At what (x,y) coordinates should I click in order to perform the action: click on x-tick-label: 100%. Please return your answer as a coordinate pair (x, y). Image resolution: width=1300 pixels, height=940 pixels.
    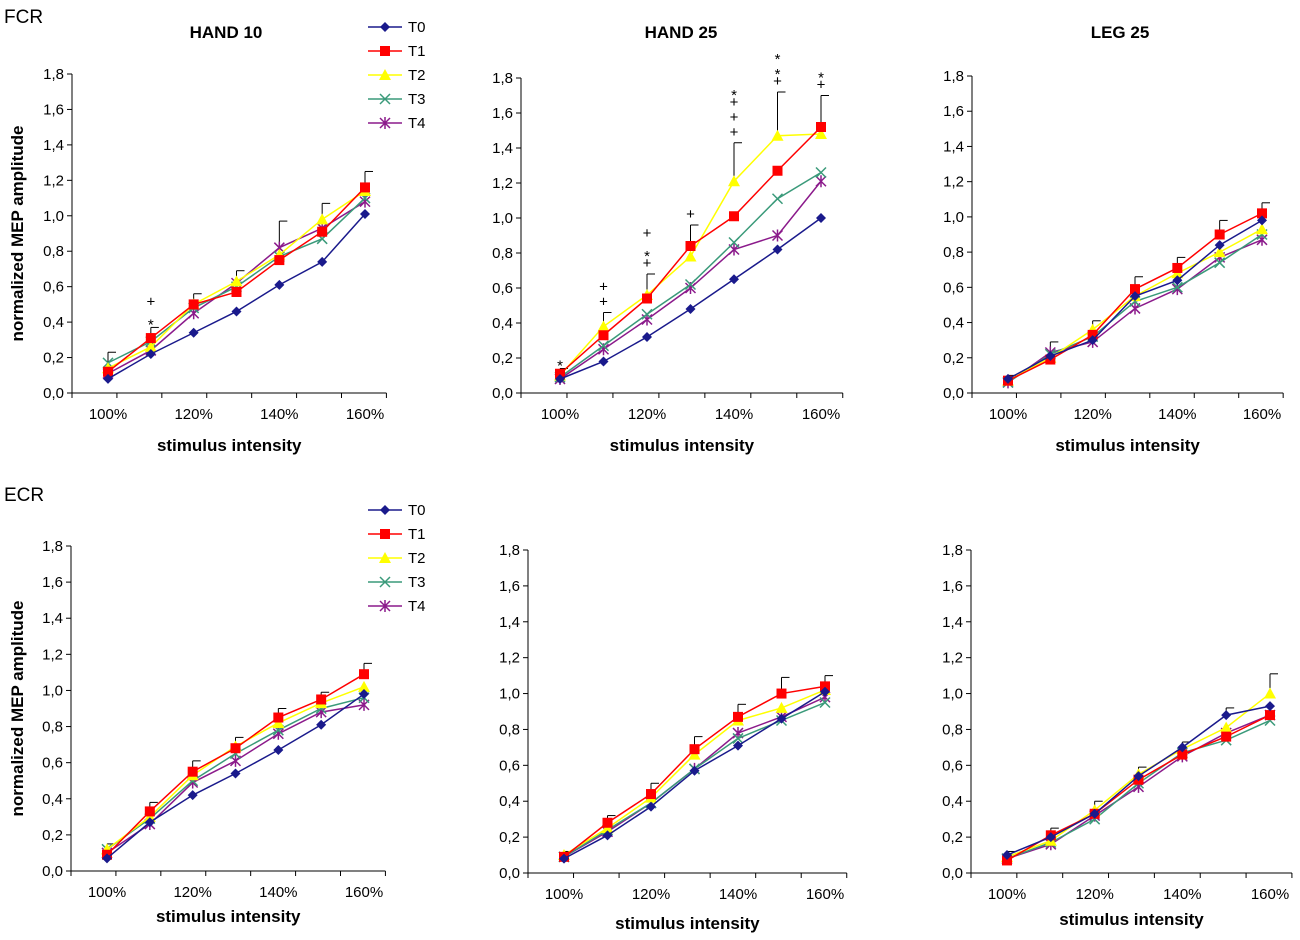
    Looking at the image, I should click on (564, 894).